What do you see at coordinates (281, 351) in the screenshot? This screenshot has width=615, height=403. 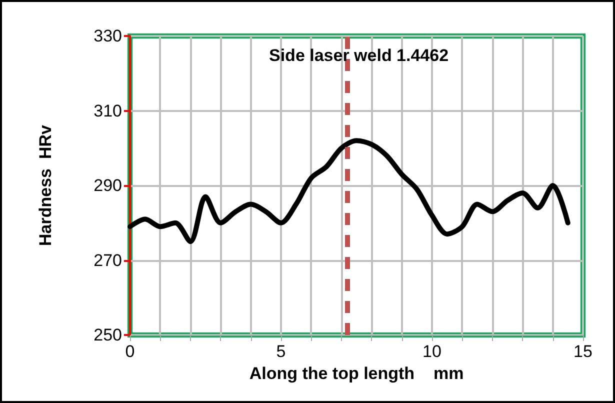 I see `x-tick-label: 5` at bounding box center [281, 351].